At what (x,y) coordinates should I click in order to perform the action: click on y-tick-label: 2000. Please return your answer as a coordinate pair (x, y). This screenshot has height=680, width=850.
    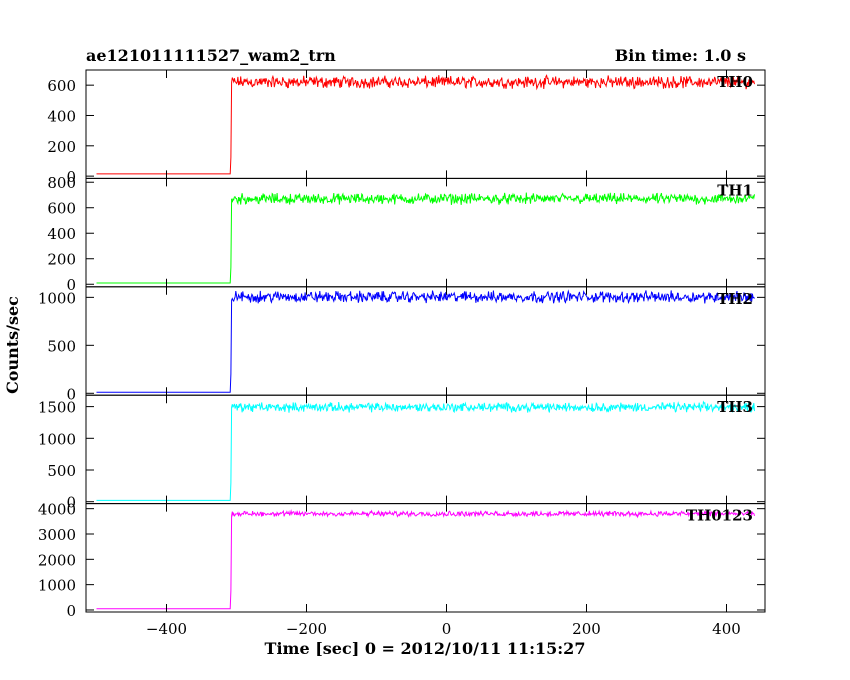
    Looking at the image, I should click on (57, 560).